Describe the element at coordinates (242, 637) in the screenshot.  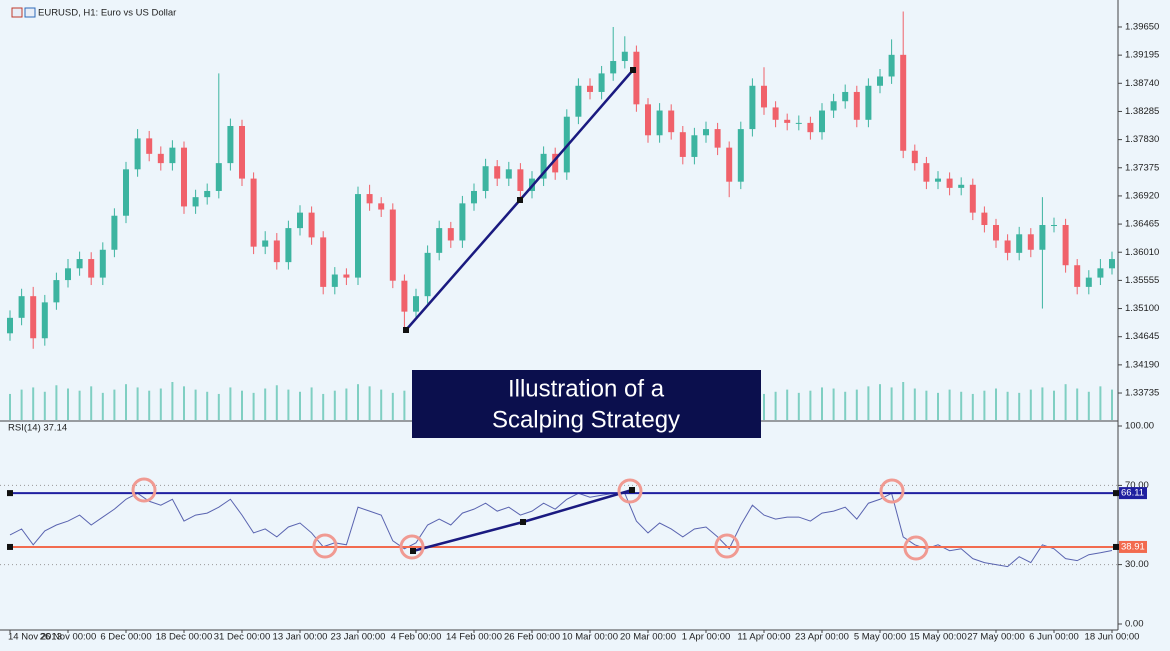
I see `x-tick-label: 31 Dec 00:00` at that location.